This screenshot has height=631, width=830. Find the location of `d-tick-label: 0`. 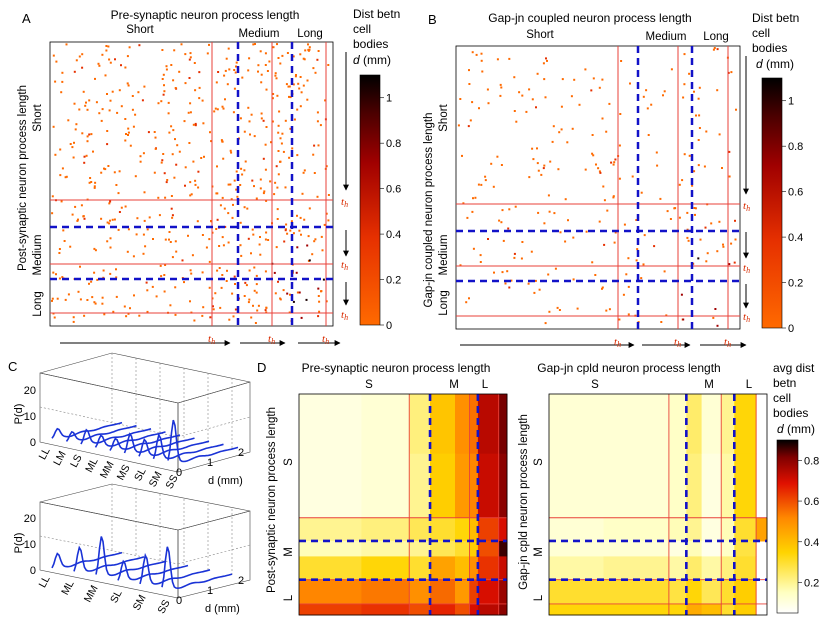

d-tick-label: 0 is located at coordinates (179, 473).